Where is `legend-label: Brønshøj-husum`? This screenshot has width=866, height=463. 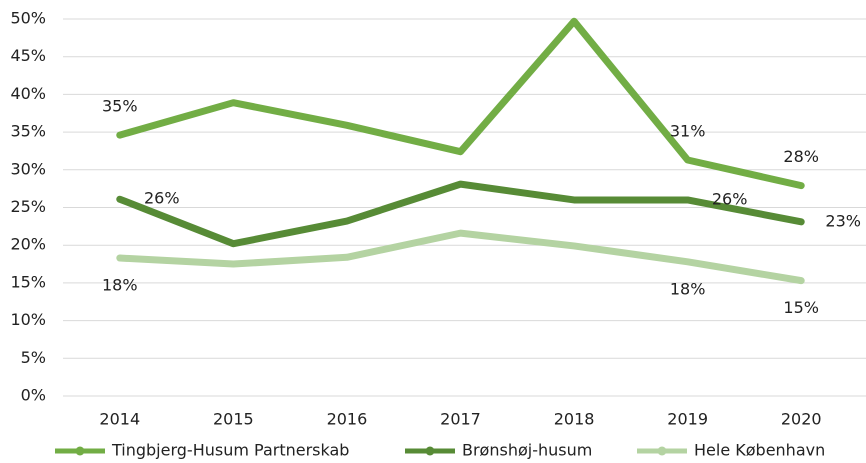
legend-label: Brønshøj-husum is located at coordinates (527, 450).